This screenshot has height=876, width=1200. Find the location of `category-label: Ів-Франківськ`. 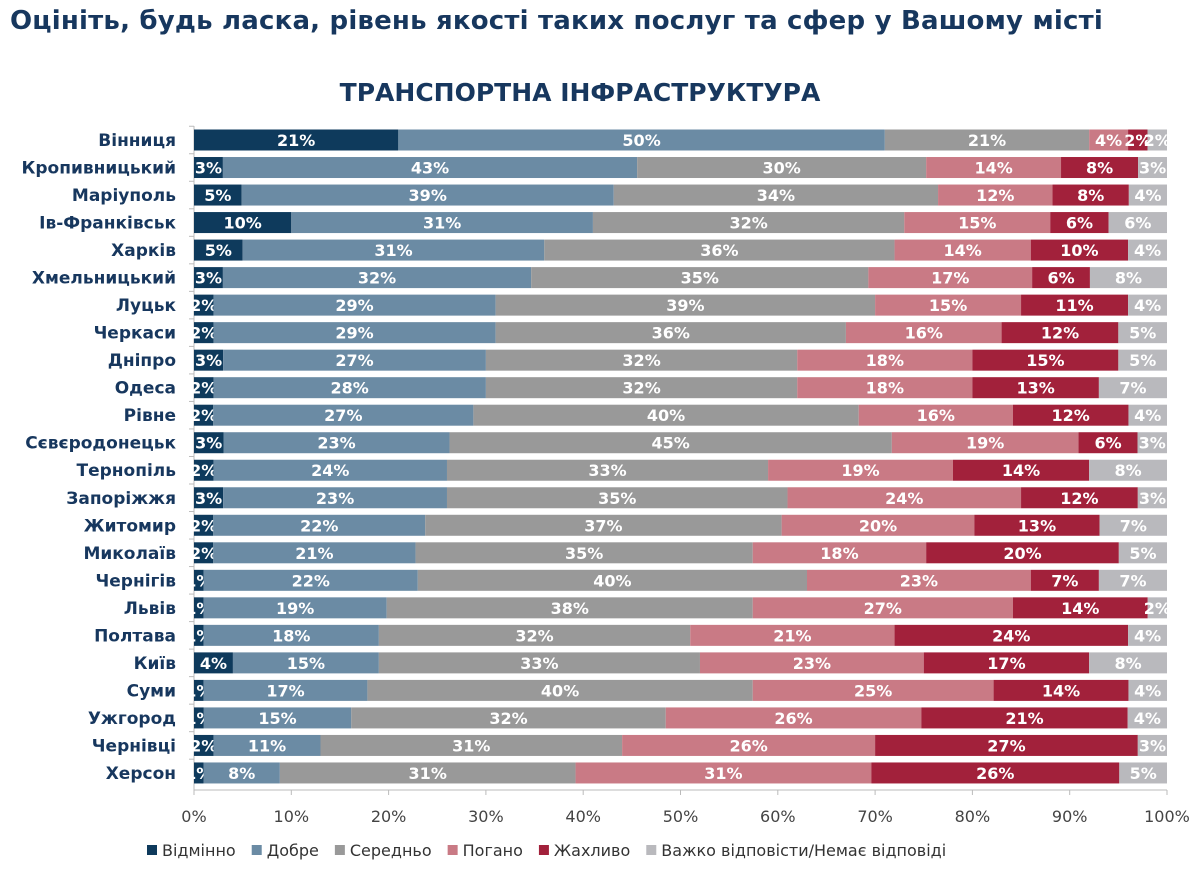

category-label: Ів-Франківськ is located at coordinates (107, 224).